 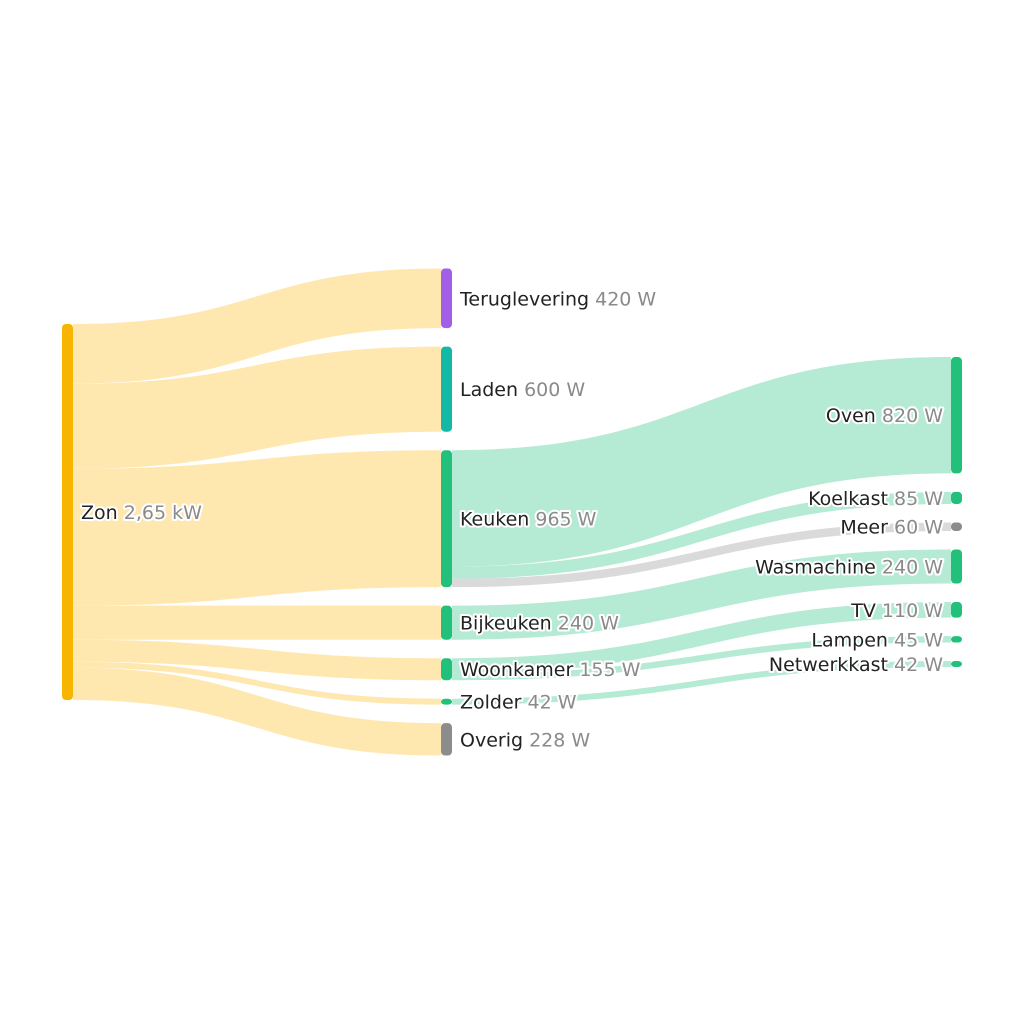 What do you see at coordinates (516, 670) in the screenshot?
I see `node-name: Woonkamer` at bounding box center [516, 670].